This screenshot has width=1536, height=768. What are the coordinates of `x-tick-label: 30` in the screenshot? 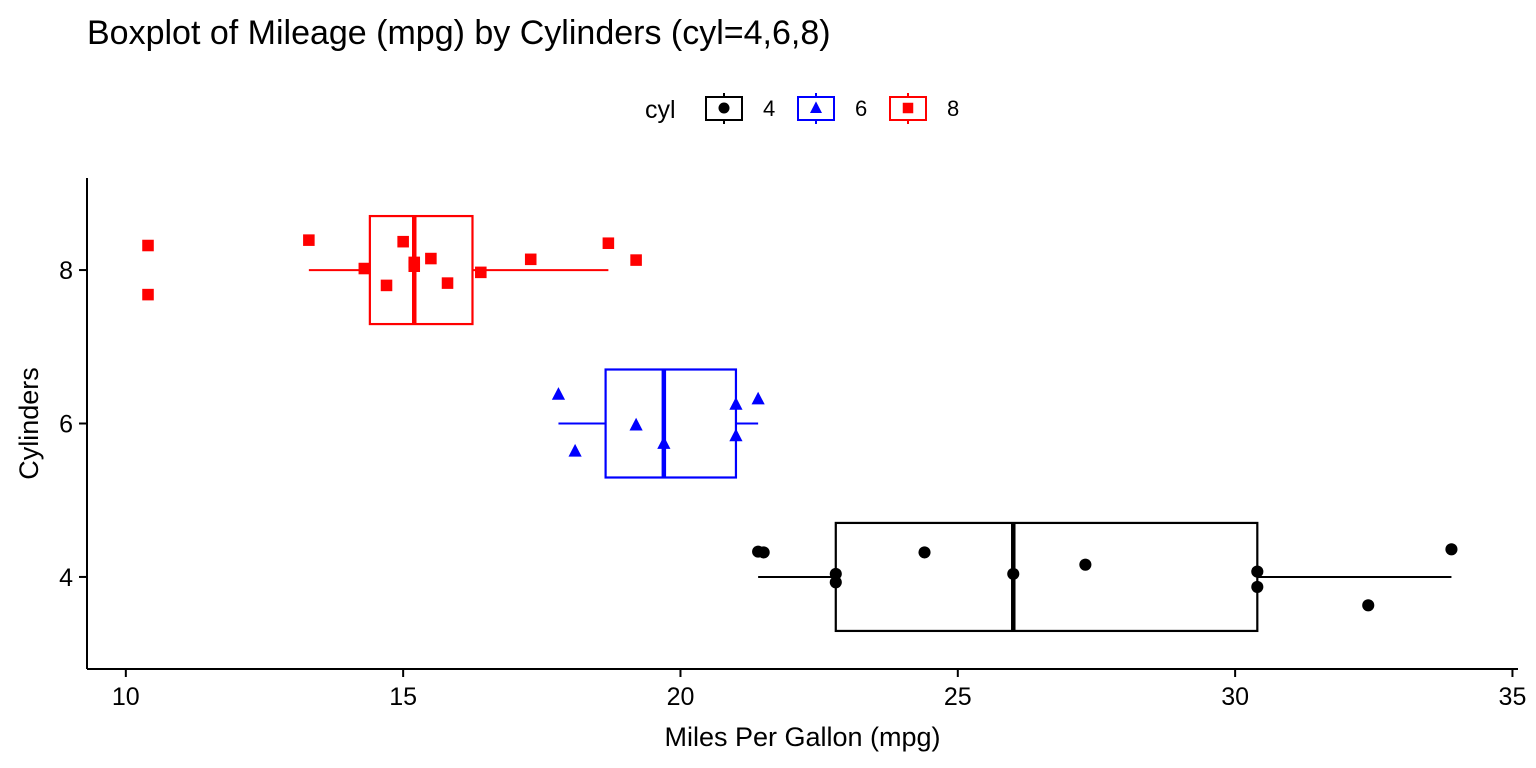 It's located at (1235, 697).